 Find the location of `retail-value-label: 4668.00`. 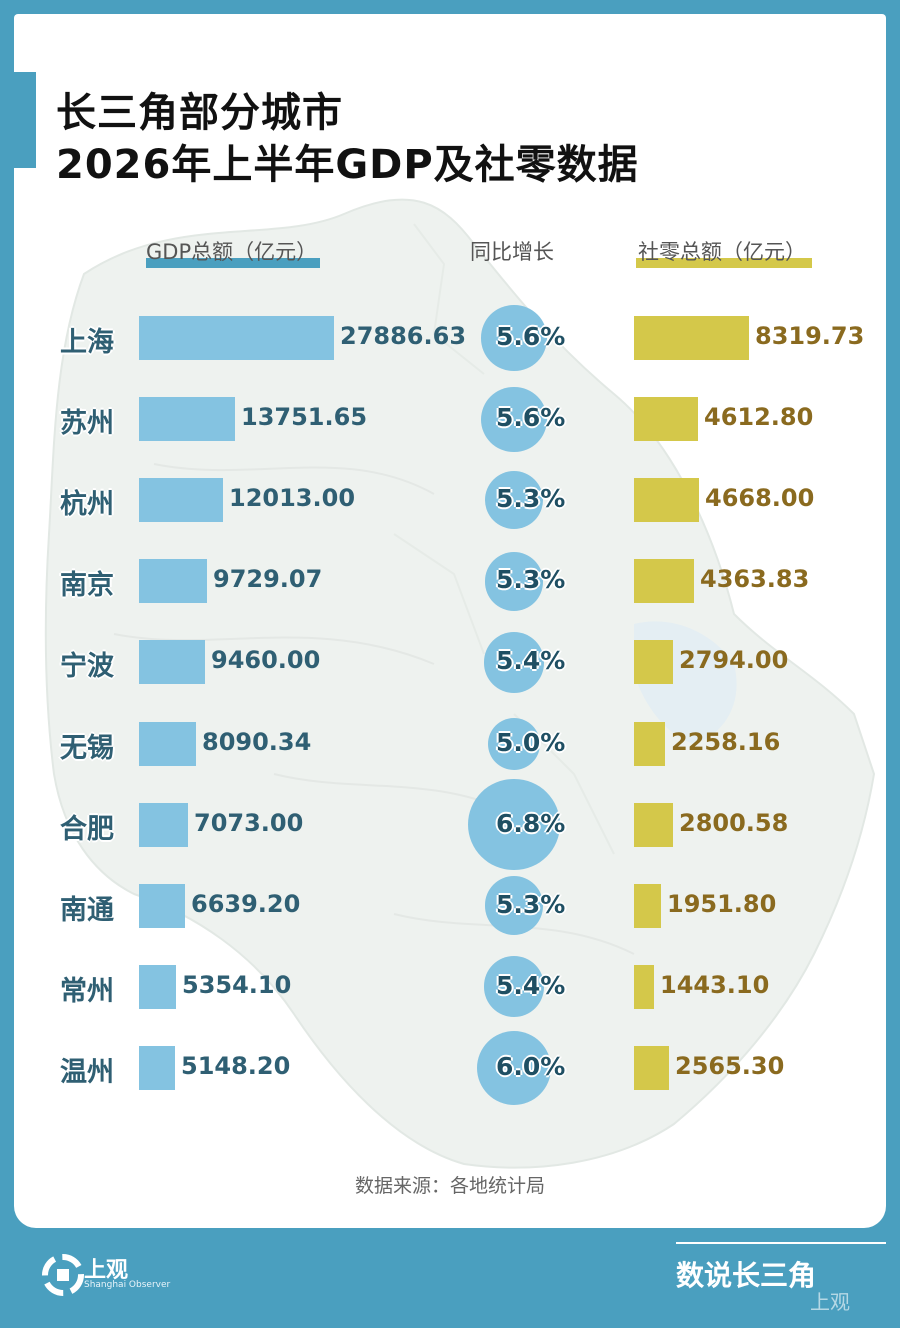

retail-value-label: 4668.00 is located at coordinates (760, 498).